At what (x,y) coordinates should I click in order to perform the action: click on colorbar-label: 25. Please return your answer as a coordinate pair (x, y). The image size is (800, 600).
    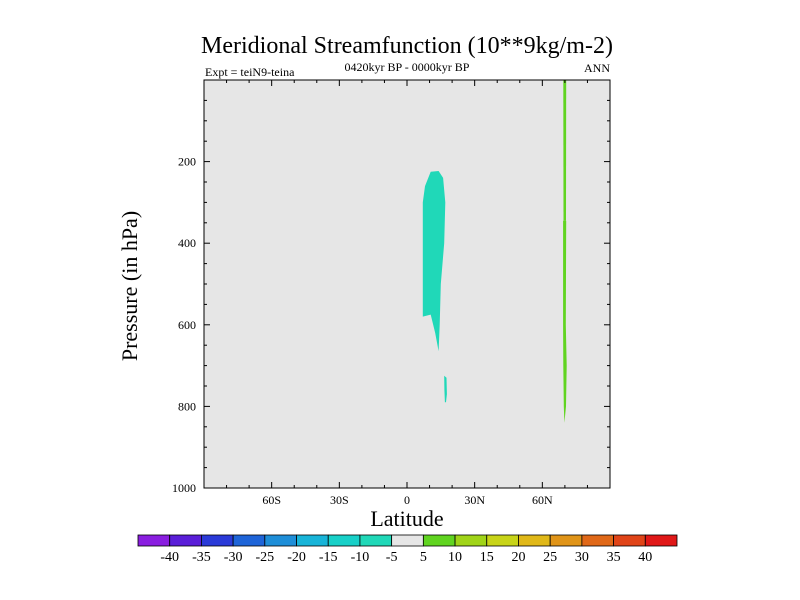
    Looking at the image, I should click on (550, 557).